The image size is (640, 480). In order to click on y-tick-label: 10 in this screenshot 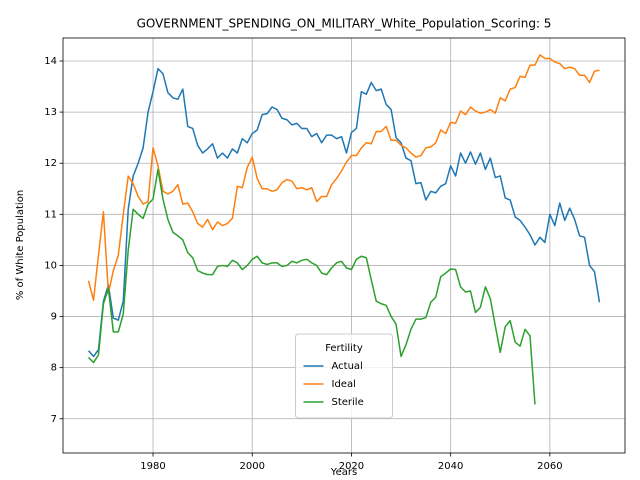, I will do `click(50, 265)`.